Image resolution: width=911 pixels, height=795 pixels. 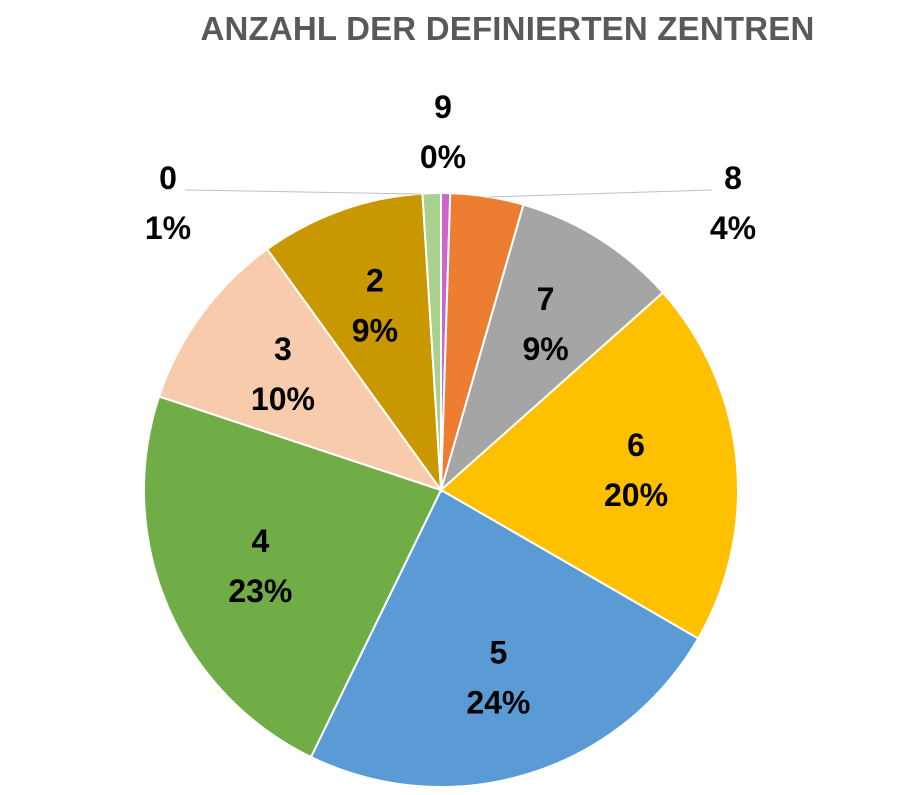 I want to click on slice-category-label-4: 4, so click(x=260, y=541).